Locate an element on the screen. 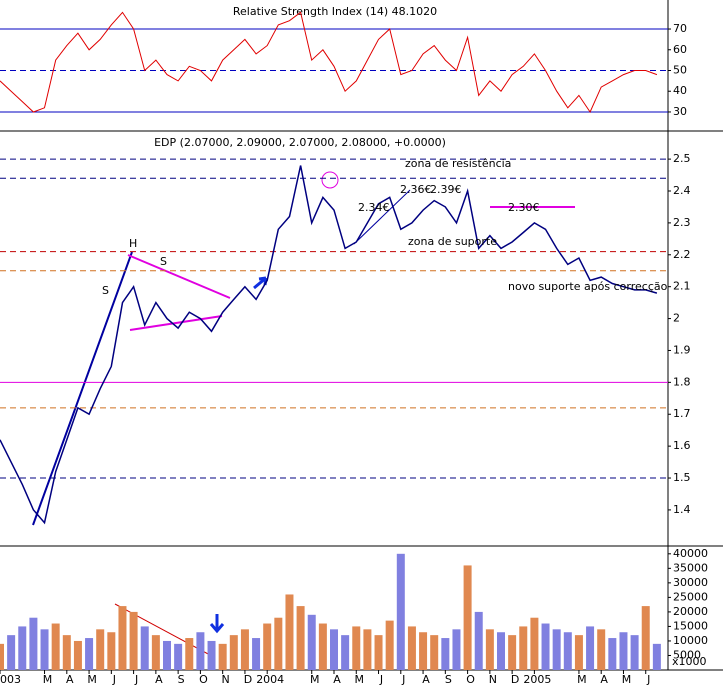  annotation: 2.36€ is located at coordinates (416, 189).